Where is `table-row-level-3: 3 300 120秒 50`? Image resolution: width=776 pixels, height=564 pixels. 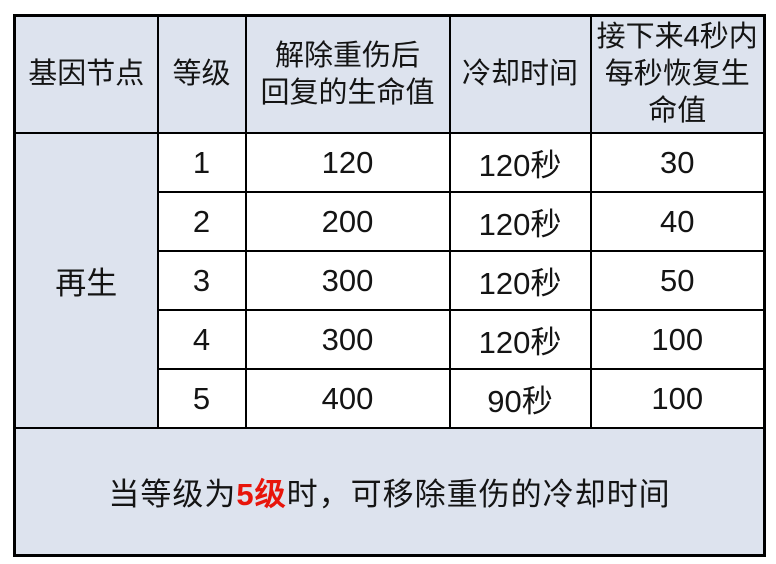
table-row-level-3: 3 300 120秒 50 is located at coordinates (390, 281).